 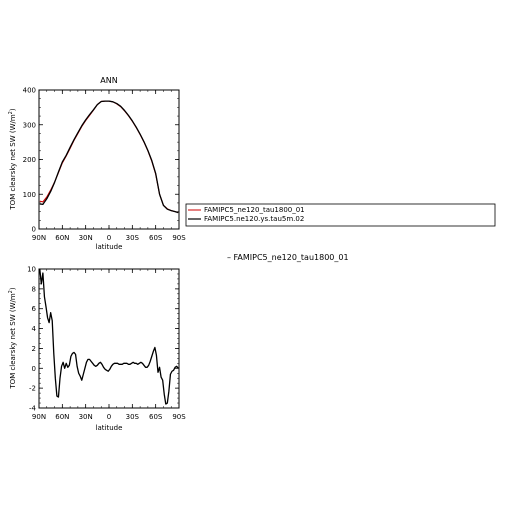 What do you see at coordinates (34, 329) in the screenshot?
I see `bottom-y-tick-label: 4` at bounding box center [34, 329].